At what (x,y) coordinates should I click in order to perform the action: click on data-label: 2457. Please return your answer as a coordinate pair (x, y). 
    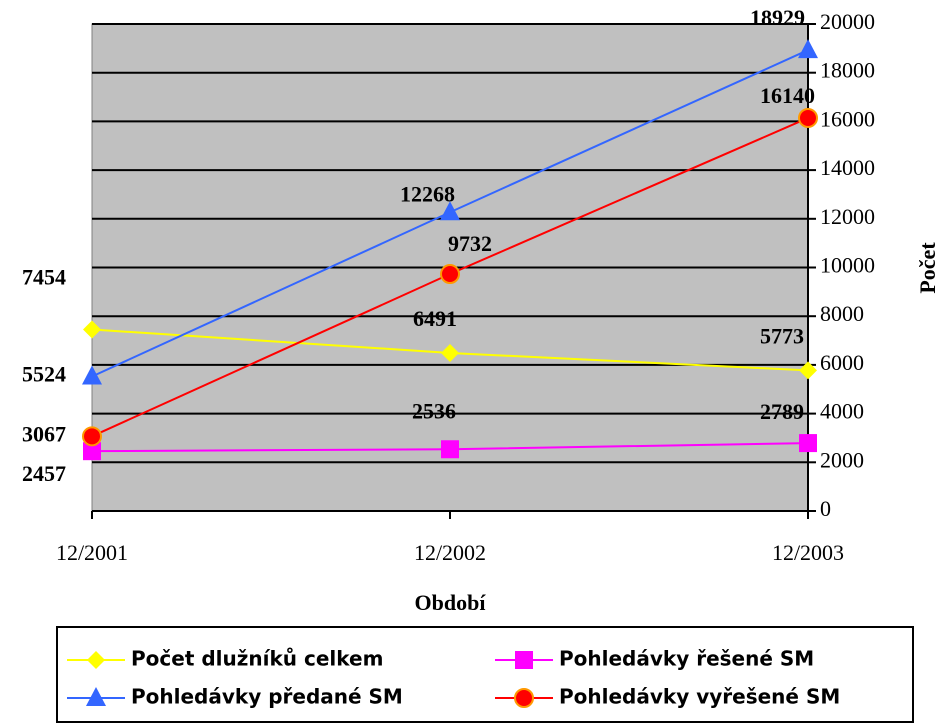
    Looking at the image, I should click on (44, 473).